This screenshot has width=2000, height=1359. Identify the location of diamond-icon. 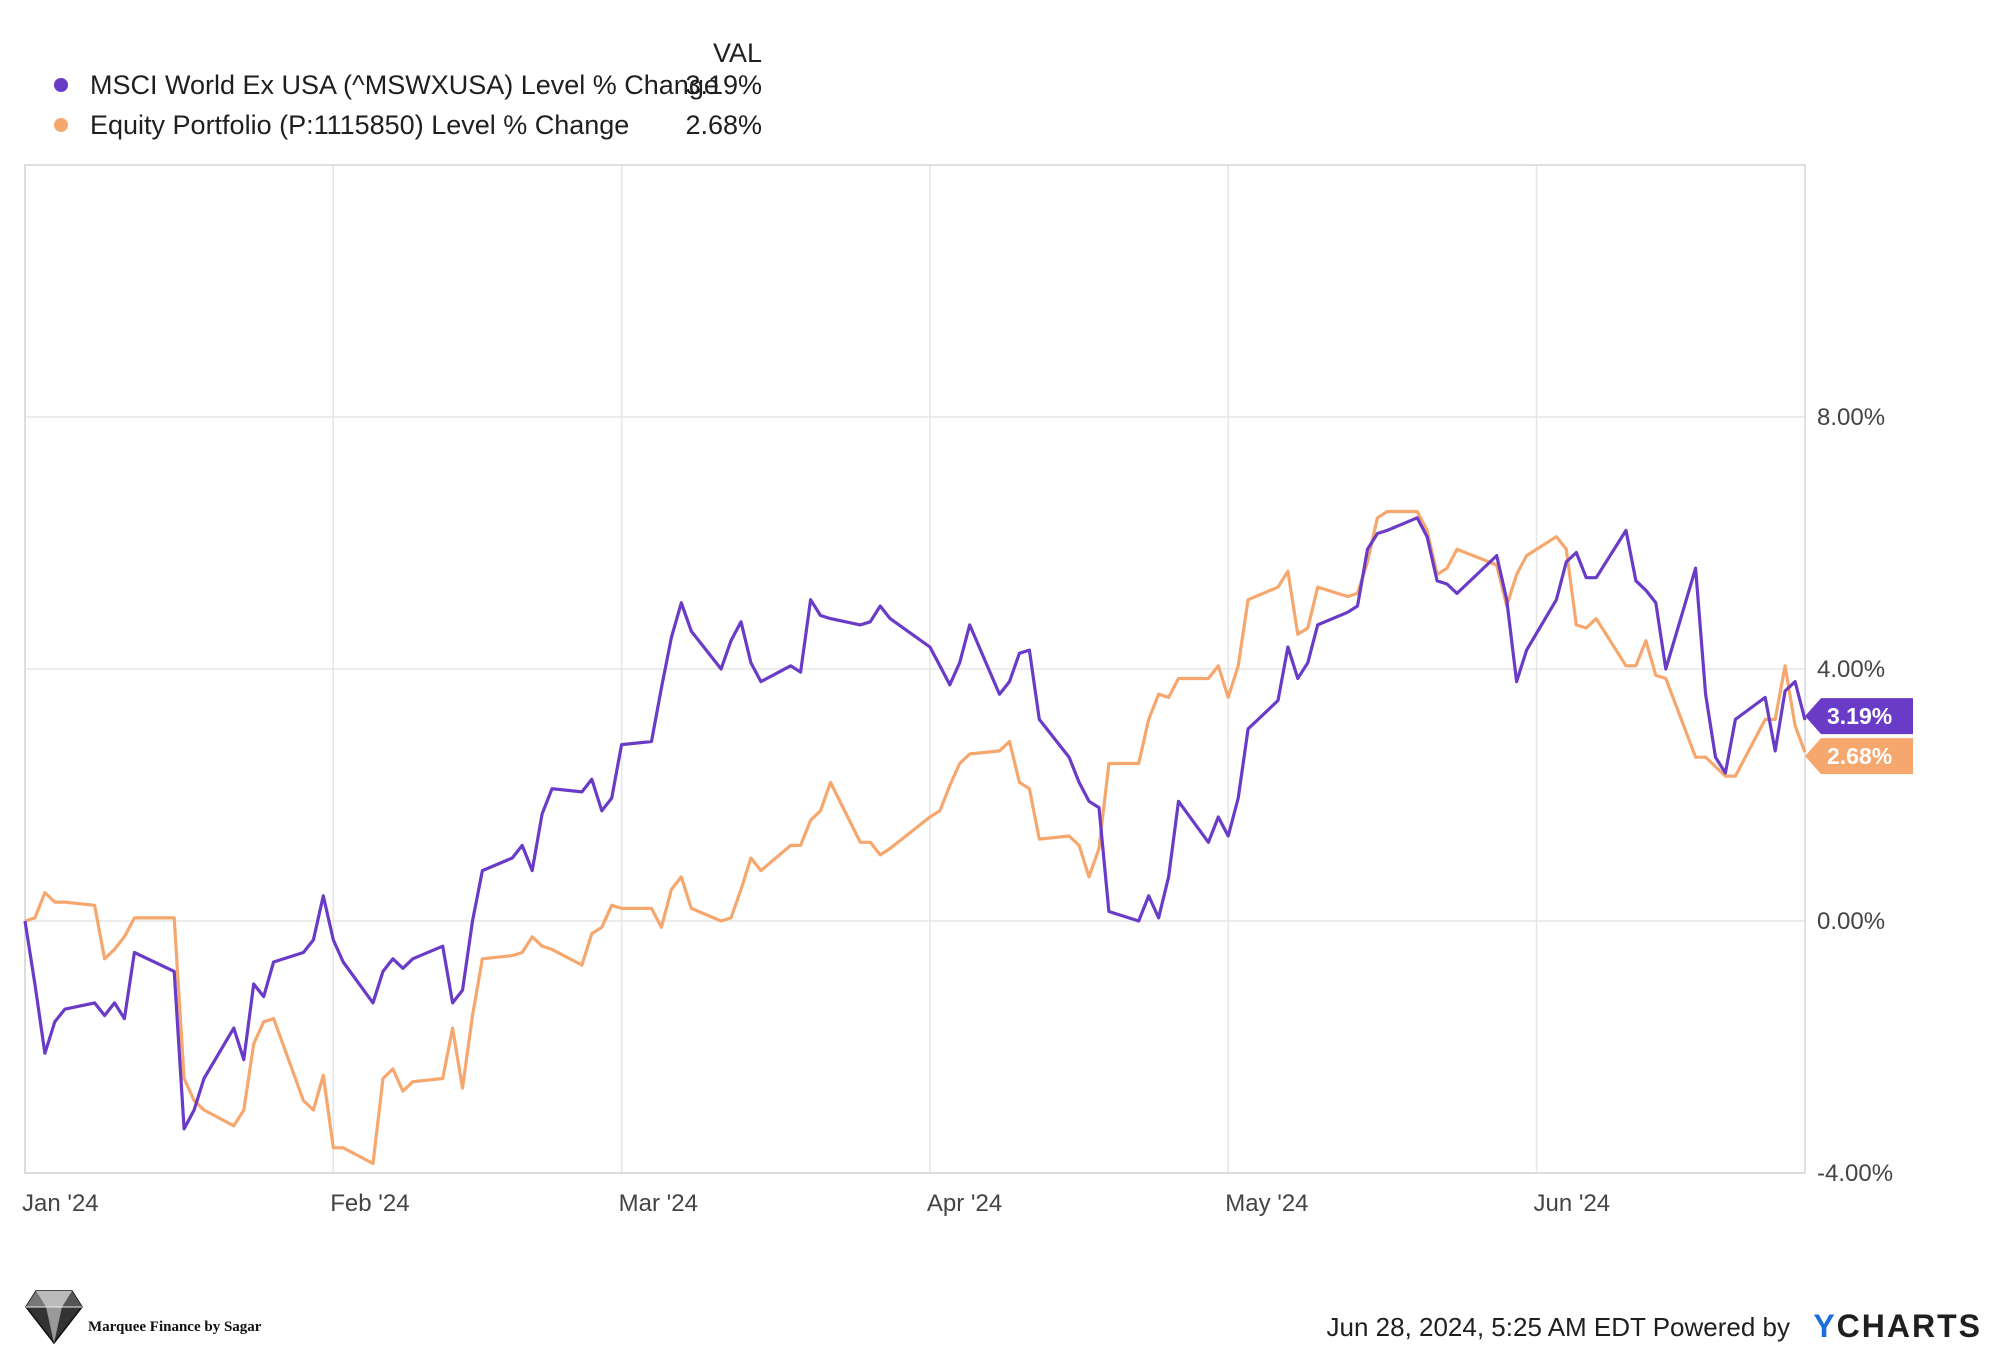
(54, 1317).